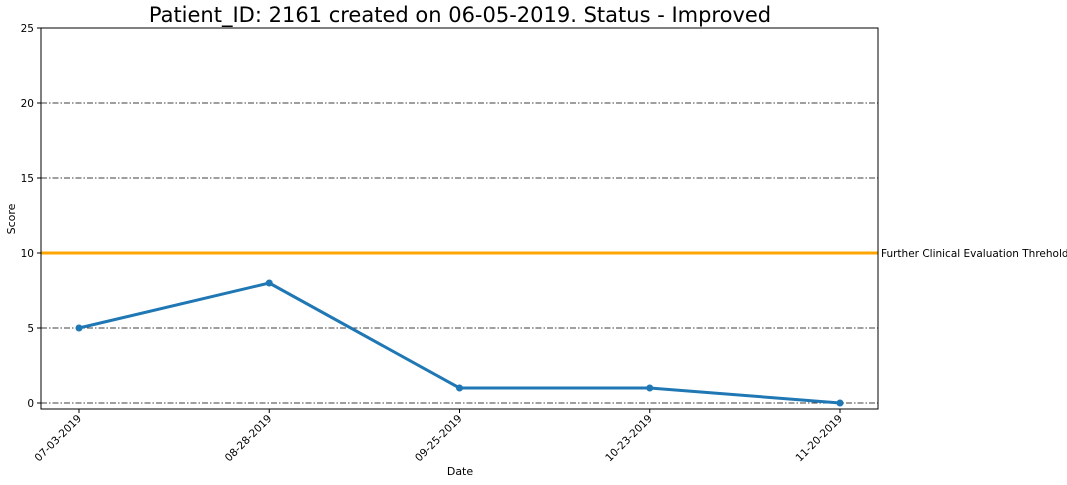  I want to click on x-tick-label: 10-23-2019, so click(629, 439).